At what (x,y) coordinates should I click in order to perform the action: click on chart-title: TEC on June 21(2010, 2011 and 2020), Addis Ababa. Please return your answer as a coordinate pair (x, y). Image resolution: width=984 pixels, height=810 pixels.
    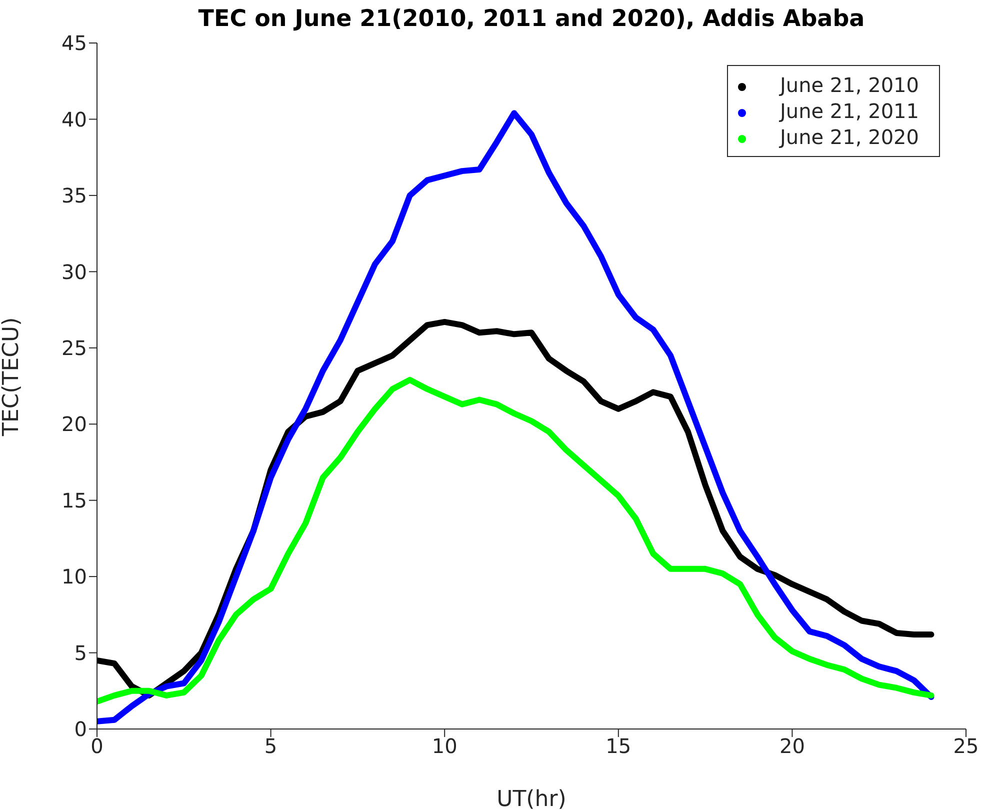
    Looking at the image, I should click on (531, 19).